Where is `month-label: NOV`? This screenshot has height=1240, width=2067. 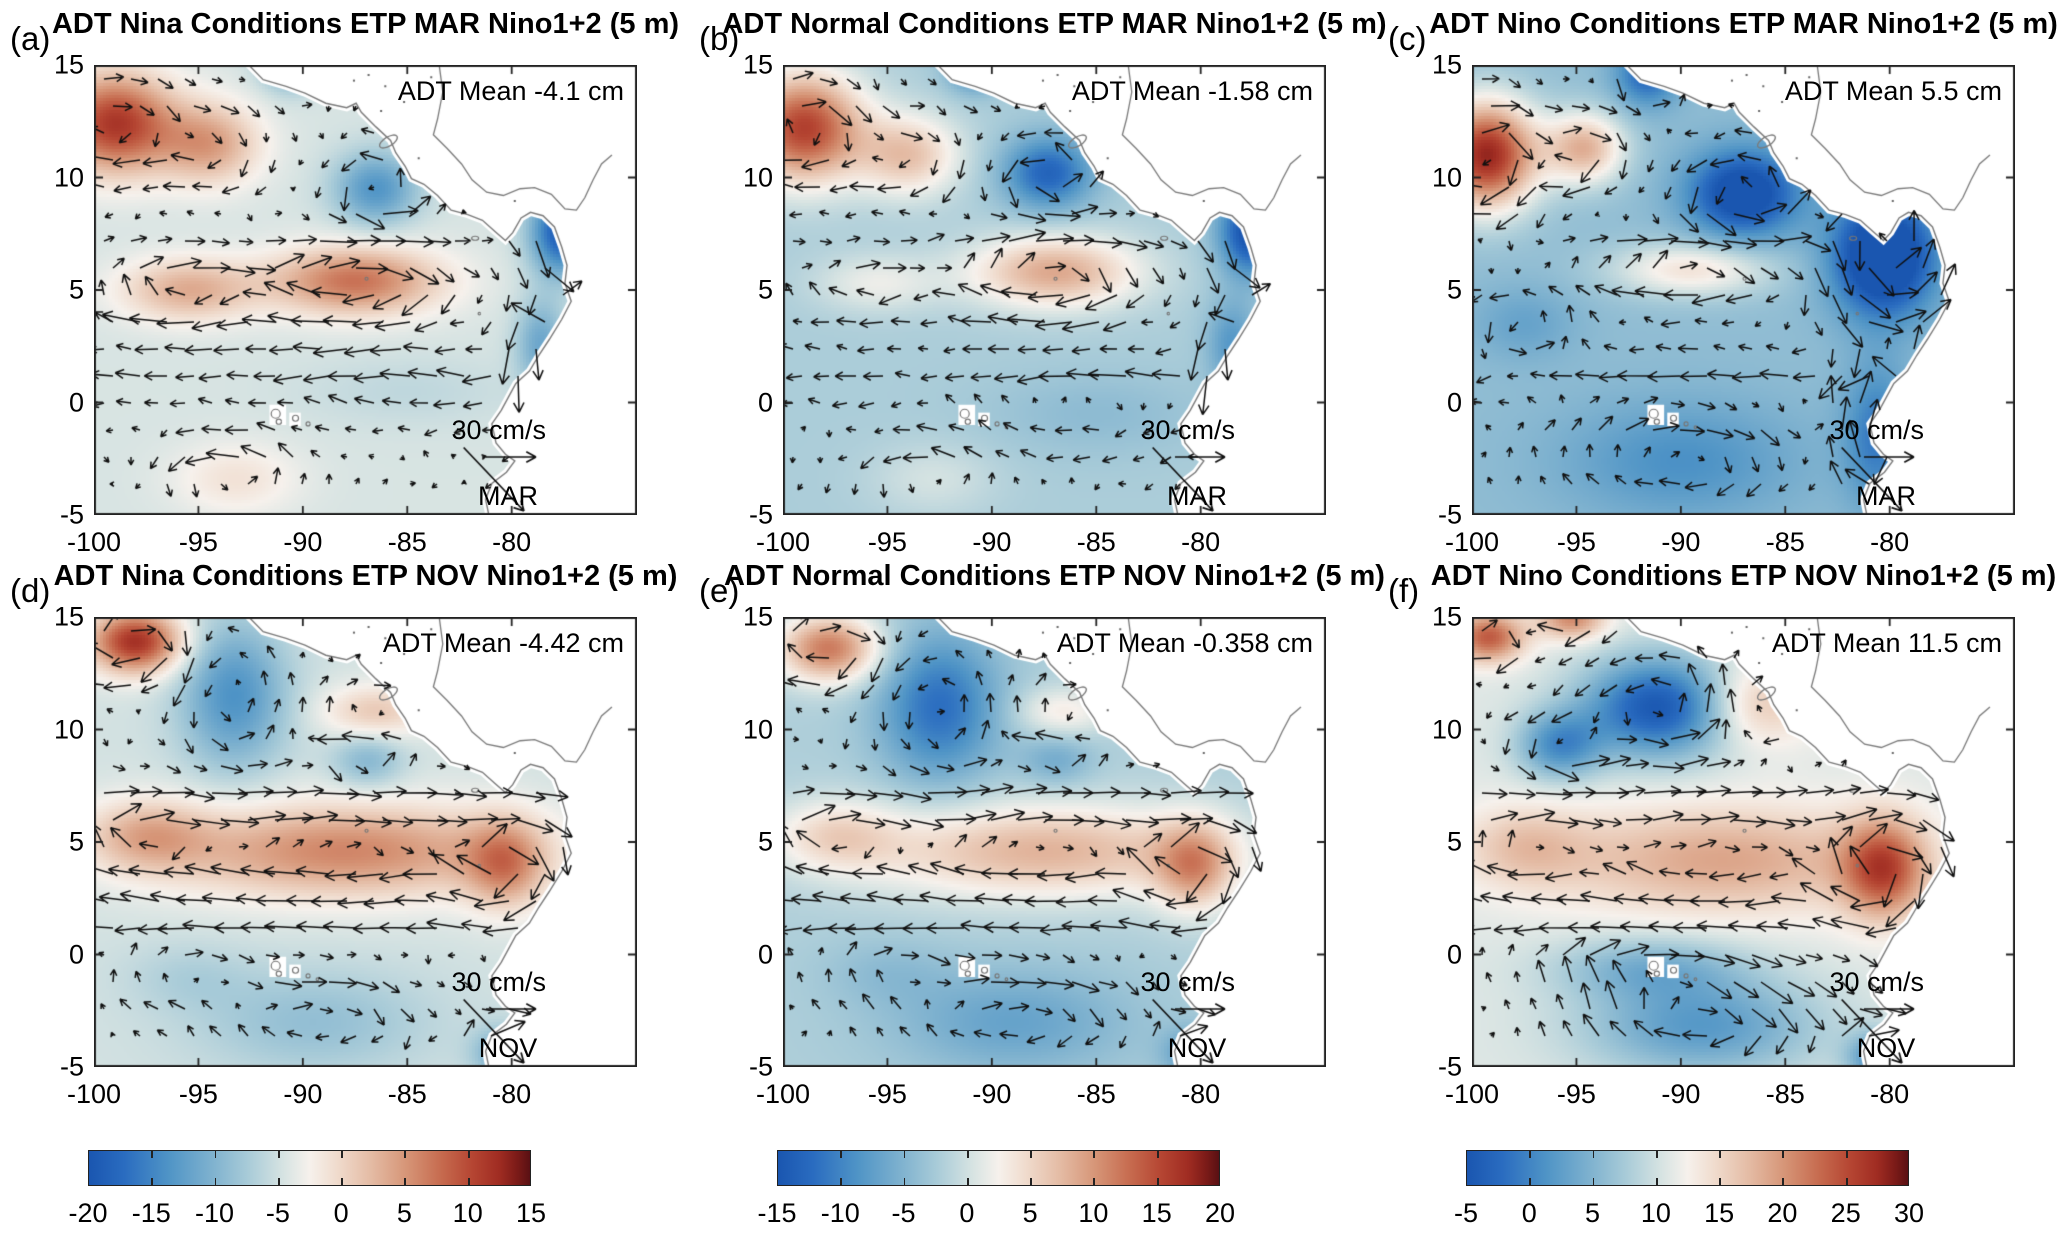 month-label: NOV is located at coordinates (1886, 1048).